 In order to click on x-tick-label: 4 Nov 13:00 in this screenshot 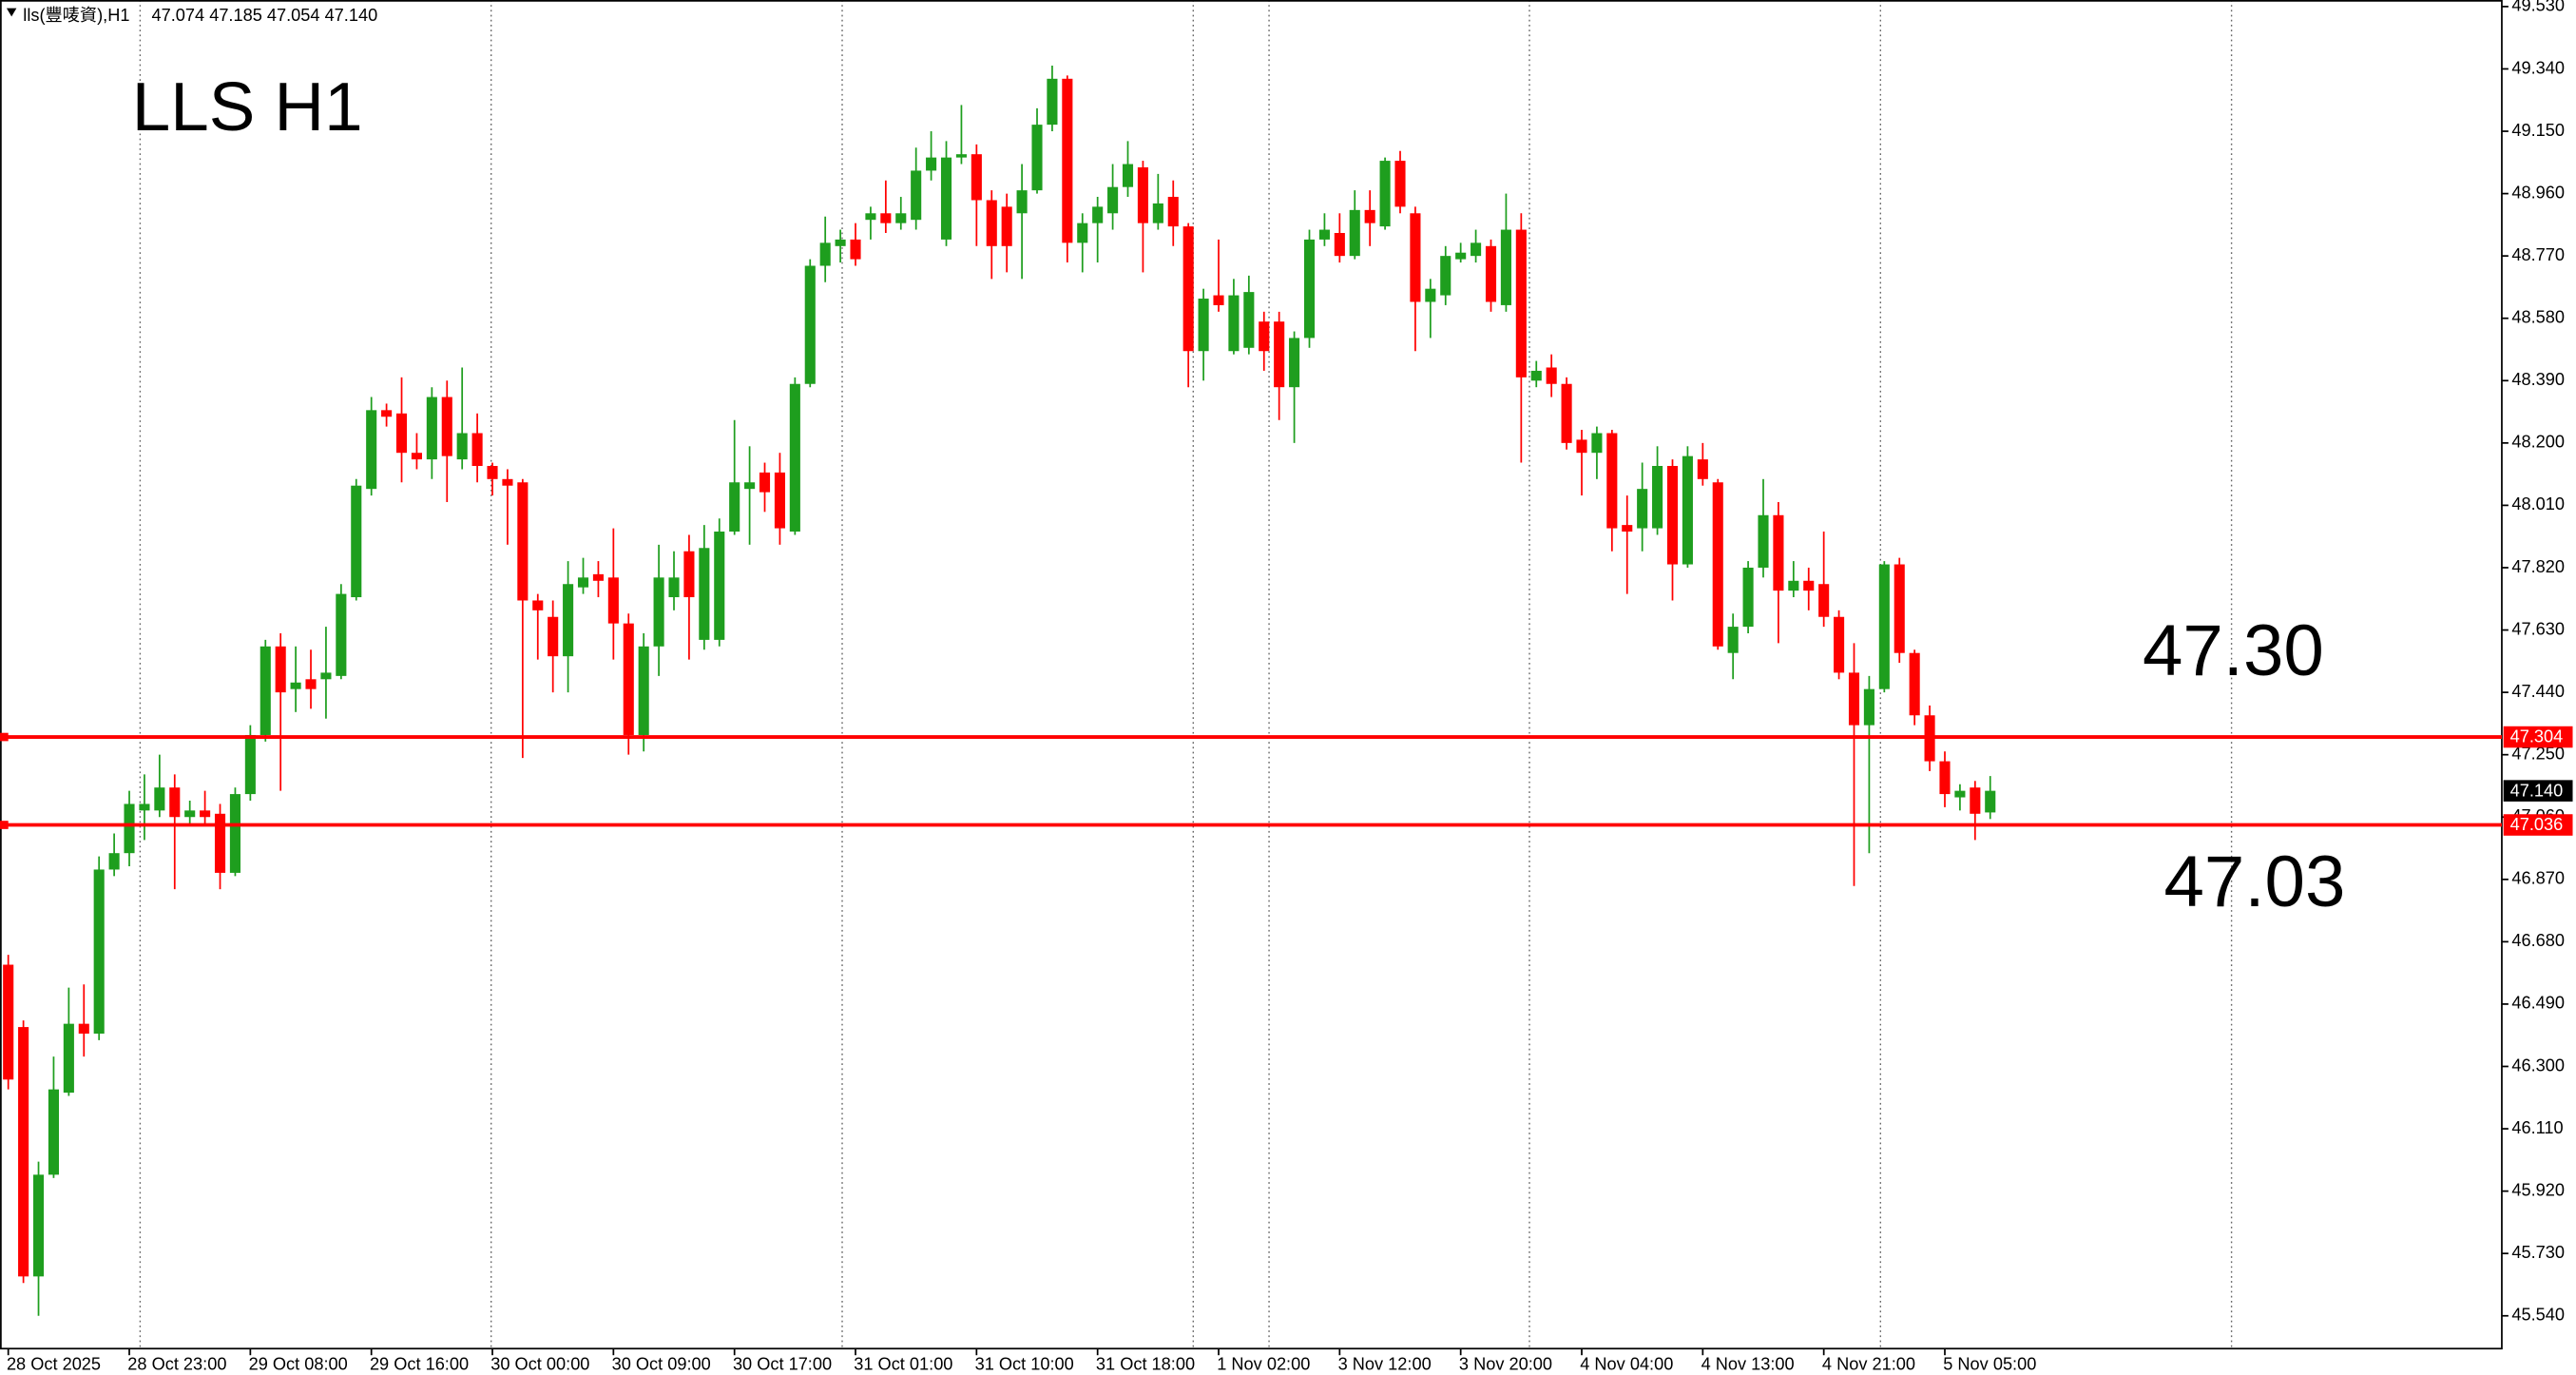, I will do `click(1748, 1363)`.